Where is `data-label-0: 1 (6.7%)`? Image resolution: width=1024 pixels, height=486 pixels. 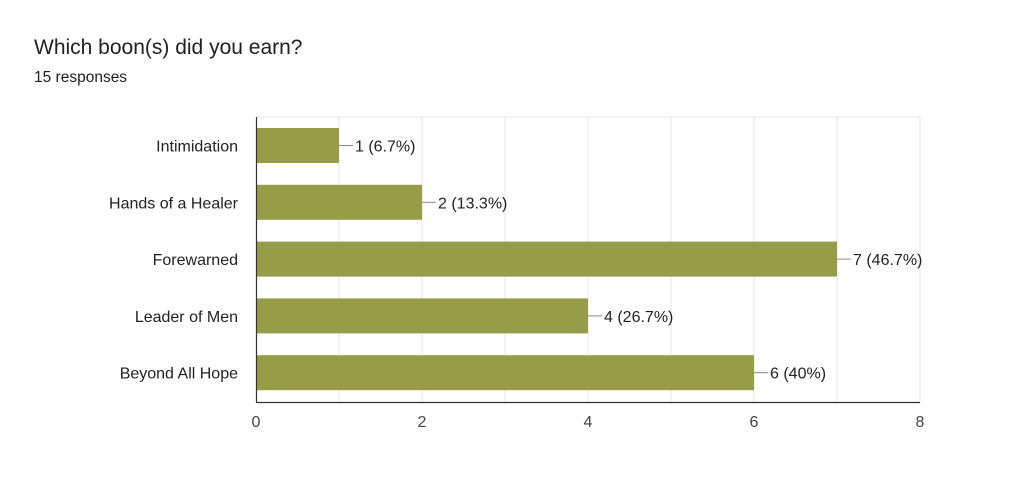
data-label-0: 1 (6.7%) is located at coordinates (385, 147).